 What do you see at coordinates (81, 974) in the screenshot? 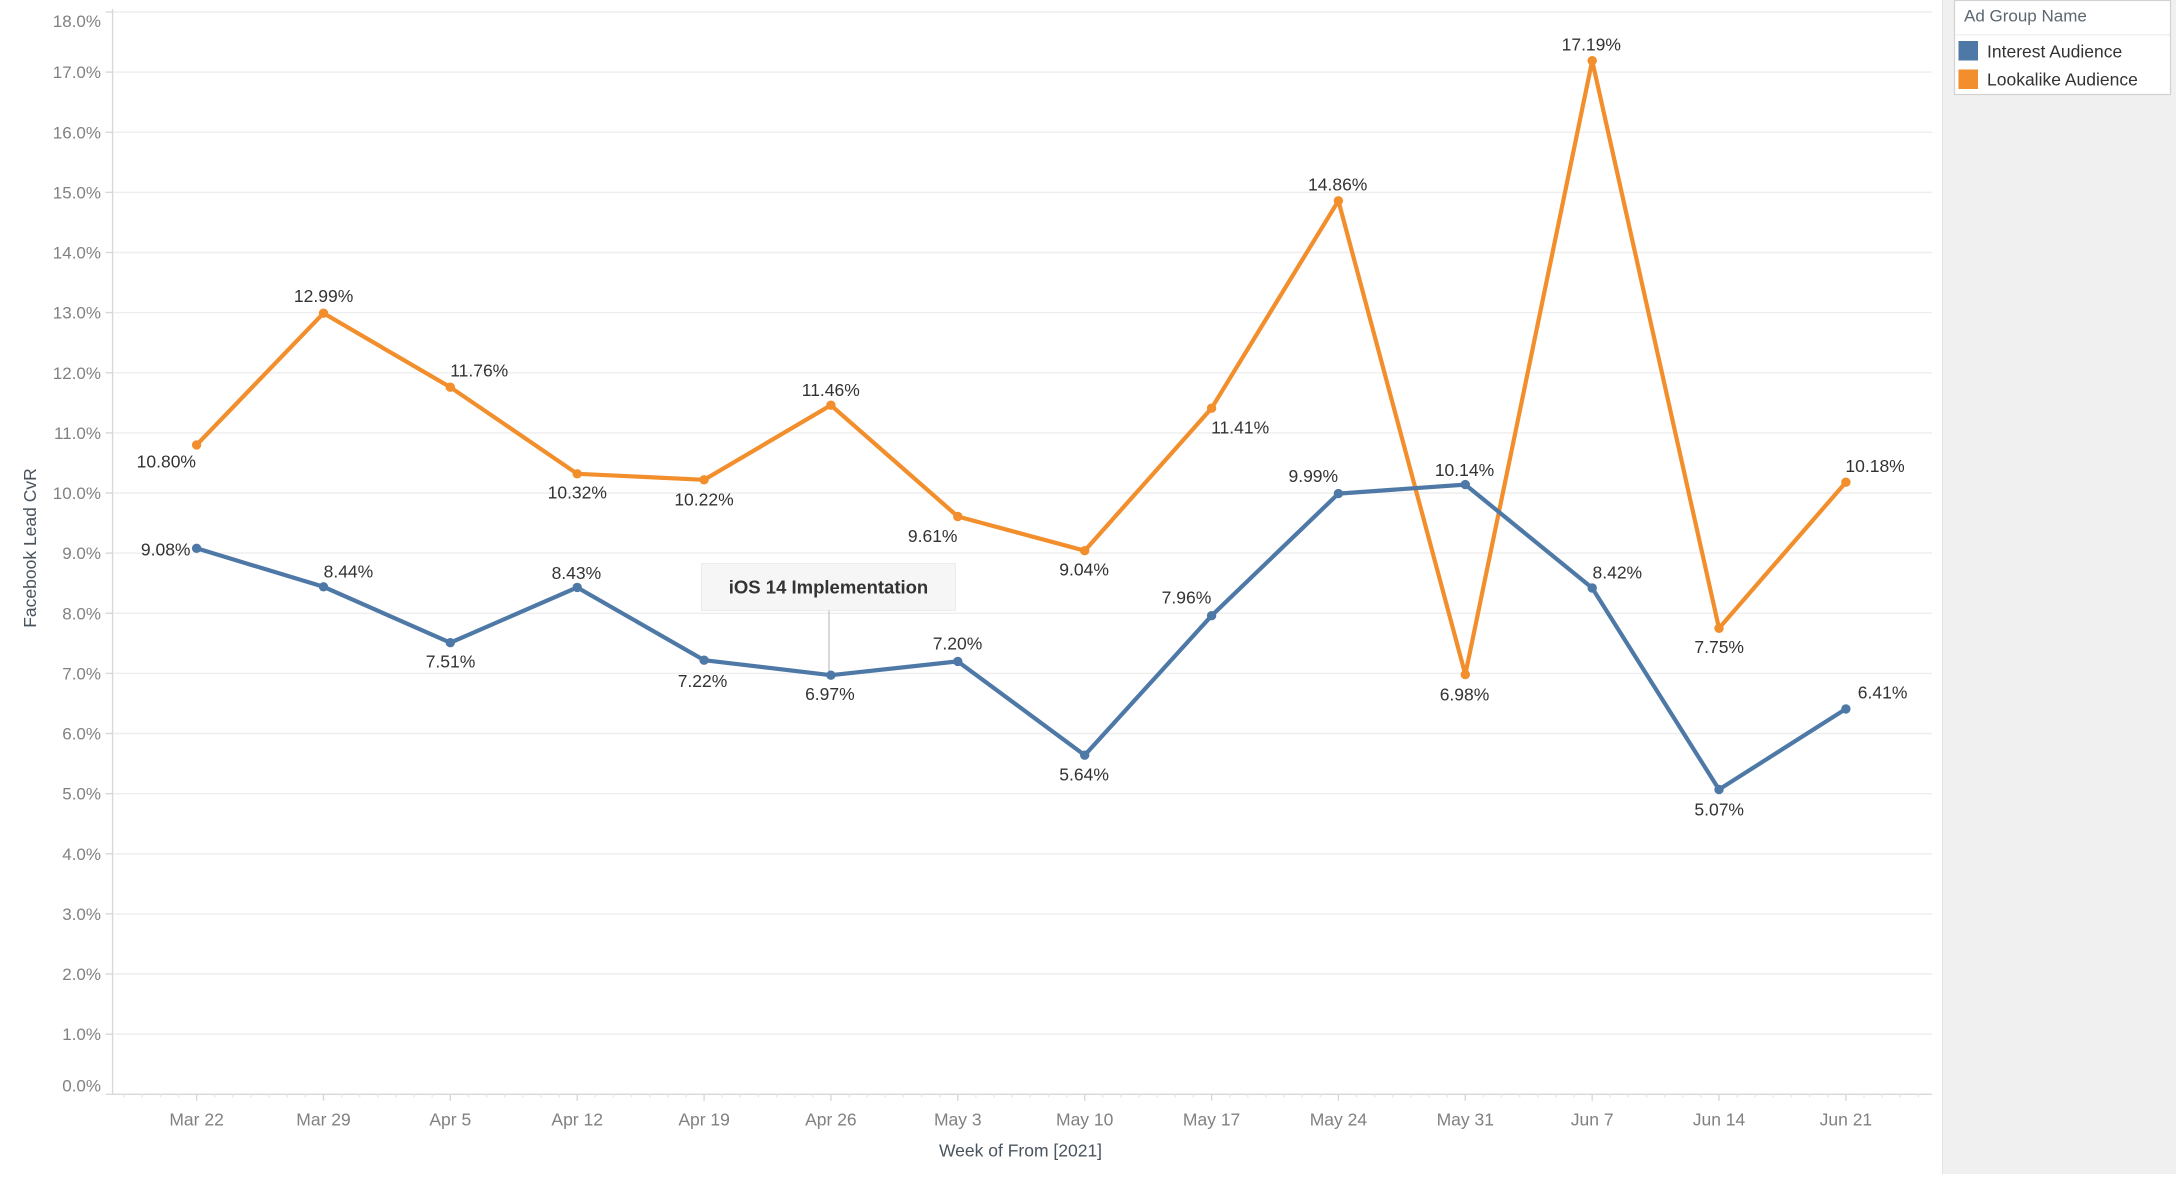
I see `svg-text: 2.0%` at bounding box center [81, 974].